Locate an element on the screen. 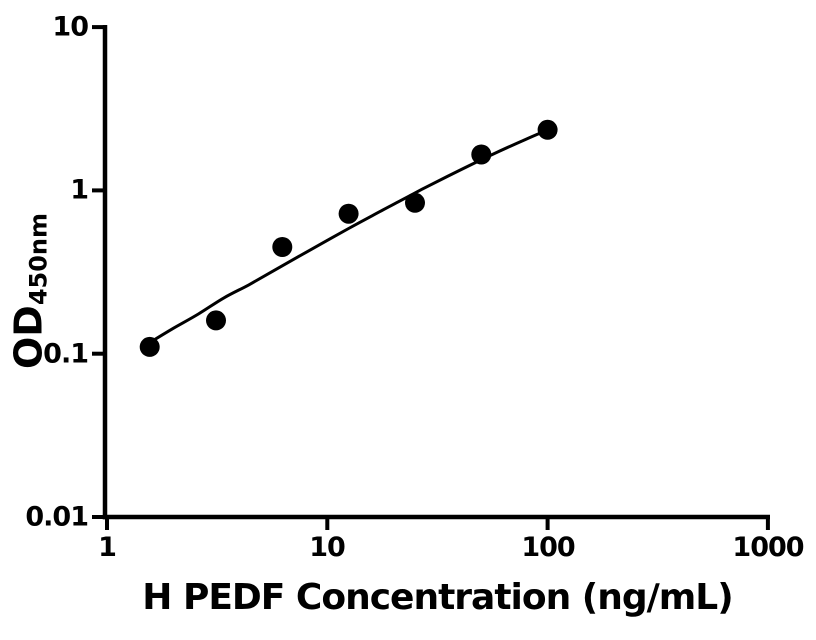  x-tick-label-10: 10 is located at coordinates (327, 547).